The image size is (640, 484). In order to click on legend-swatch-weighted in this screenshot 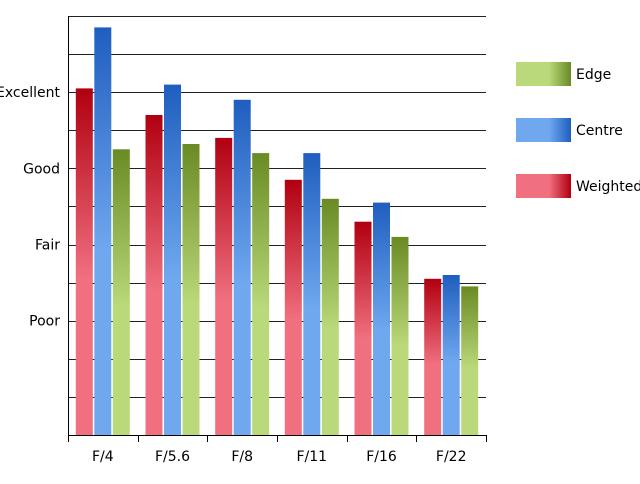, I will do `click(543, 186)`.